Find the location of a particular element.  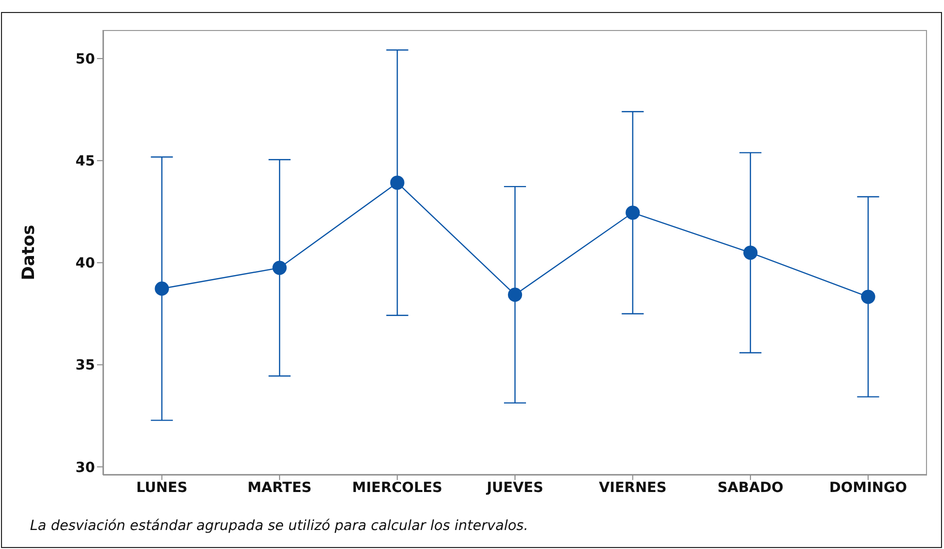

y-tick-label: 35 is located at coordinates (85, 366).